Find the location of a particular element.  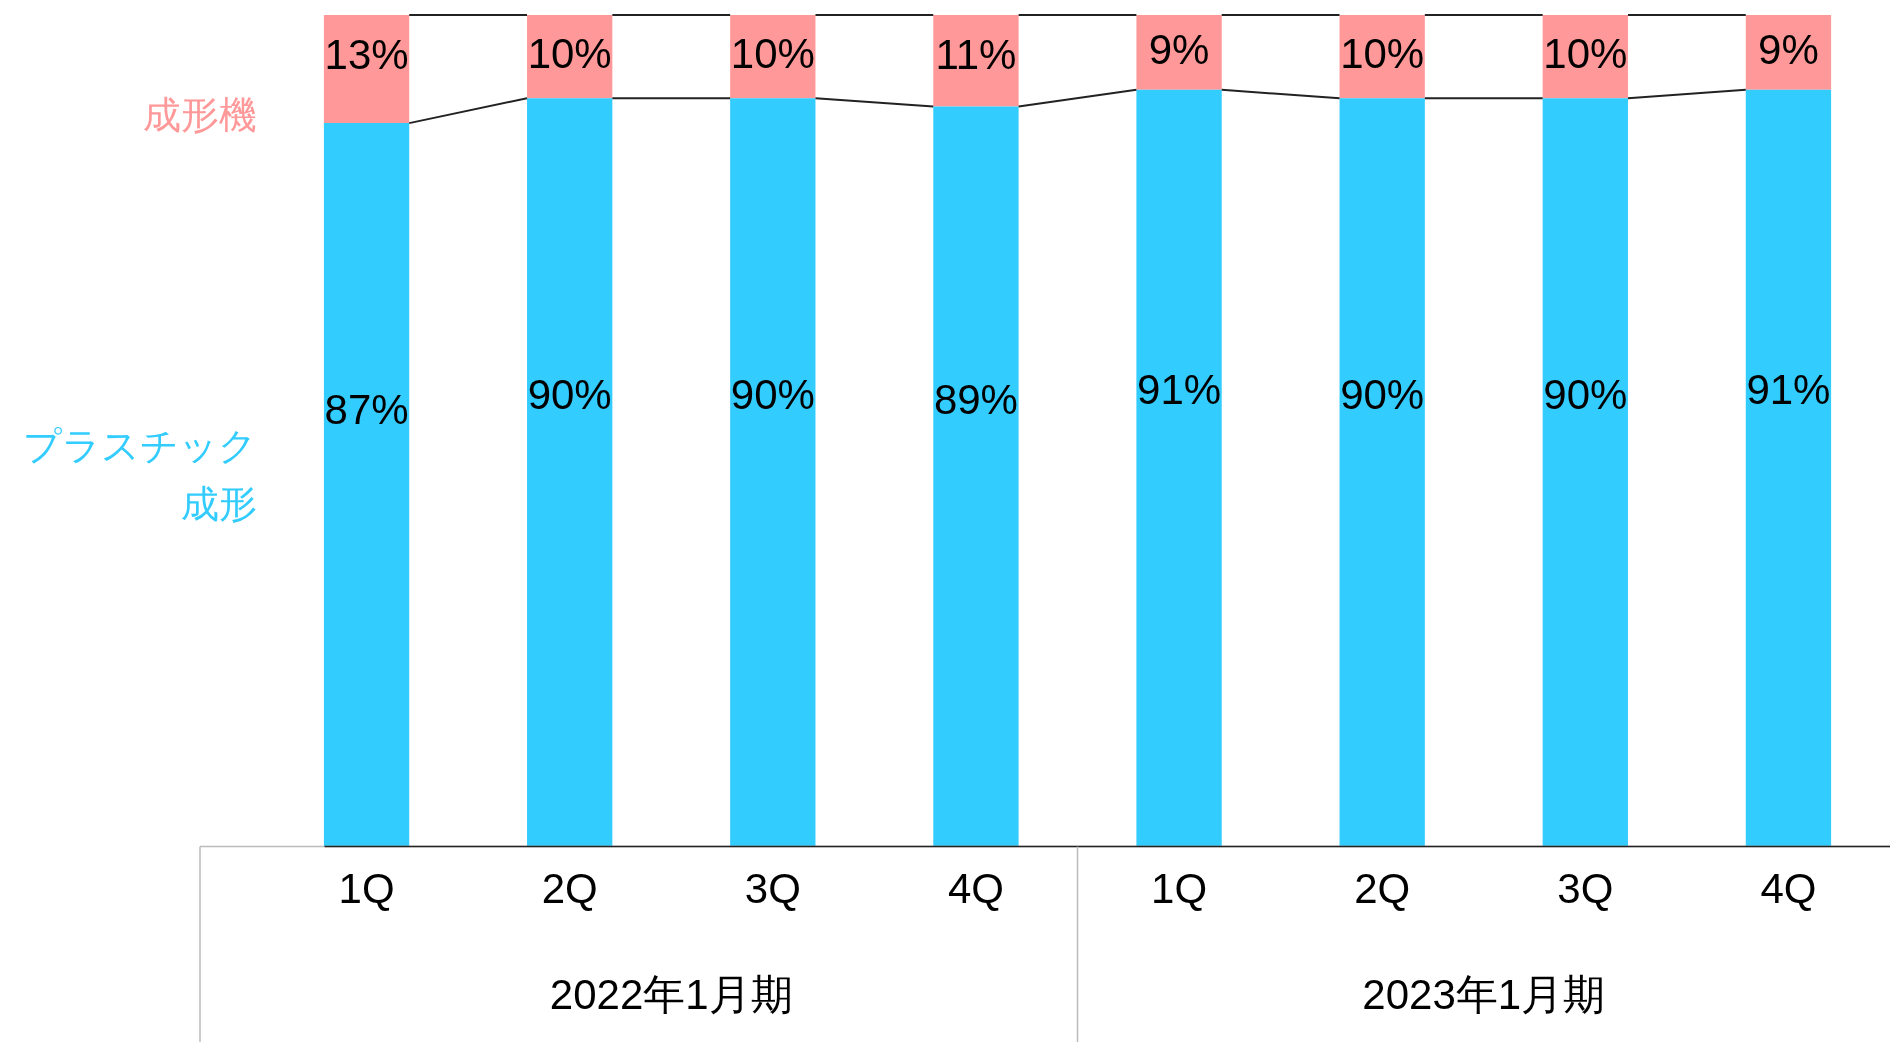

data-label: 89% is located at coordinates (975, 400).